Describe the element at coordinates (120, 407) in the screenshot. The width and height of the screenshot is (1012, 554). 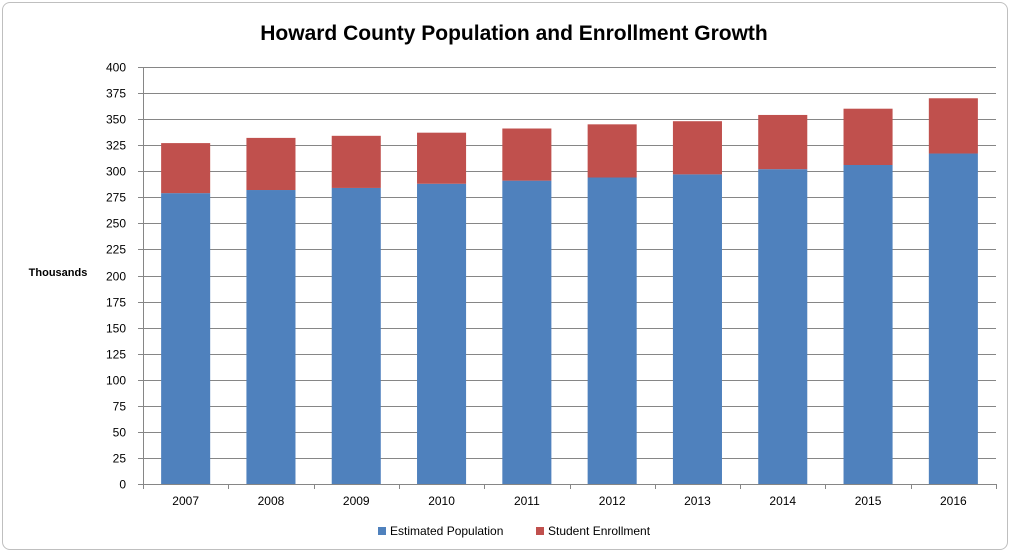
I see `y-tick-label: 75` at that location.